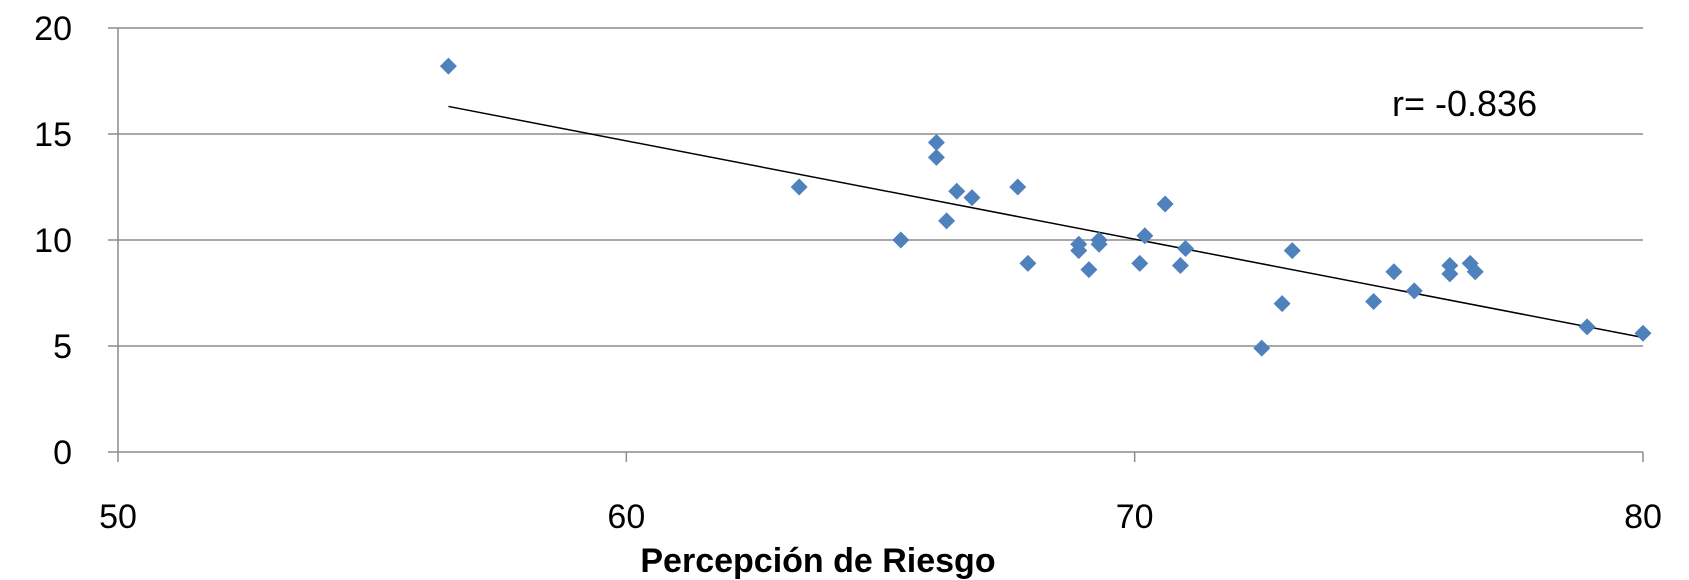 This screenshot has height=580, width=1689. What do you see at coordinates (62, 347) in the screenshot?
I see `y-tick-label-5: 5` at bounding box center [62, 347].